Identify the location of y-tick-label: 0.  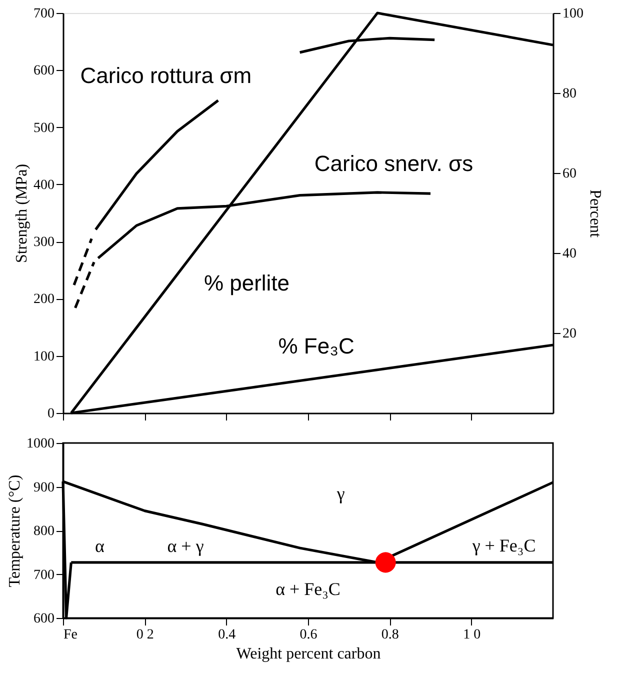
(51, 414).